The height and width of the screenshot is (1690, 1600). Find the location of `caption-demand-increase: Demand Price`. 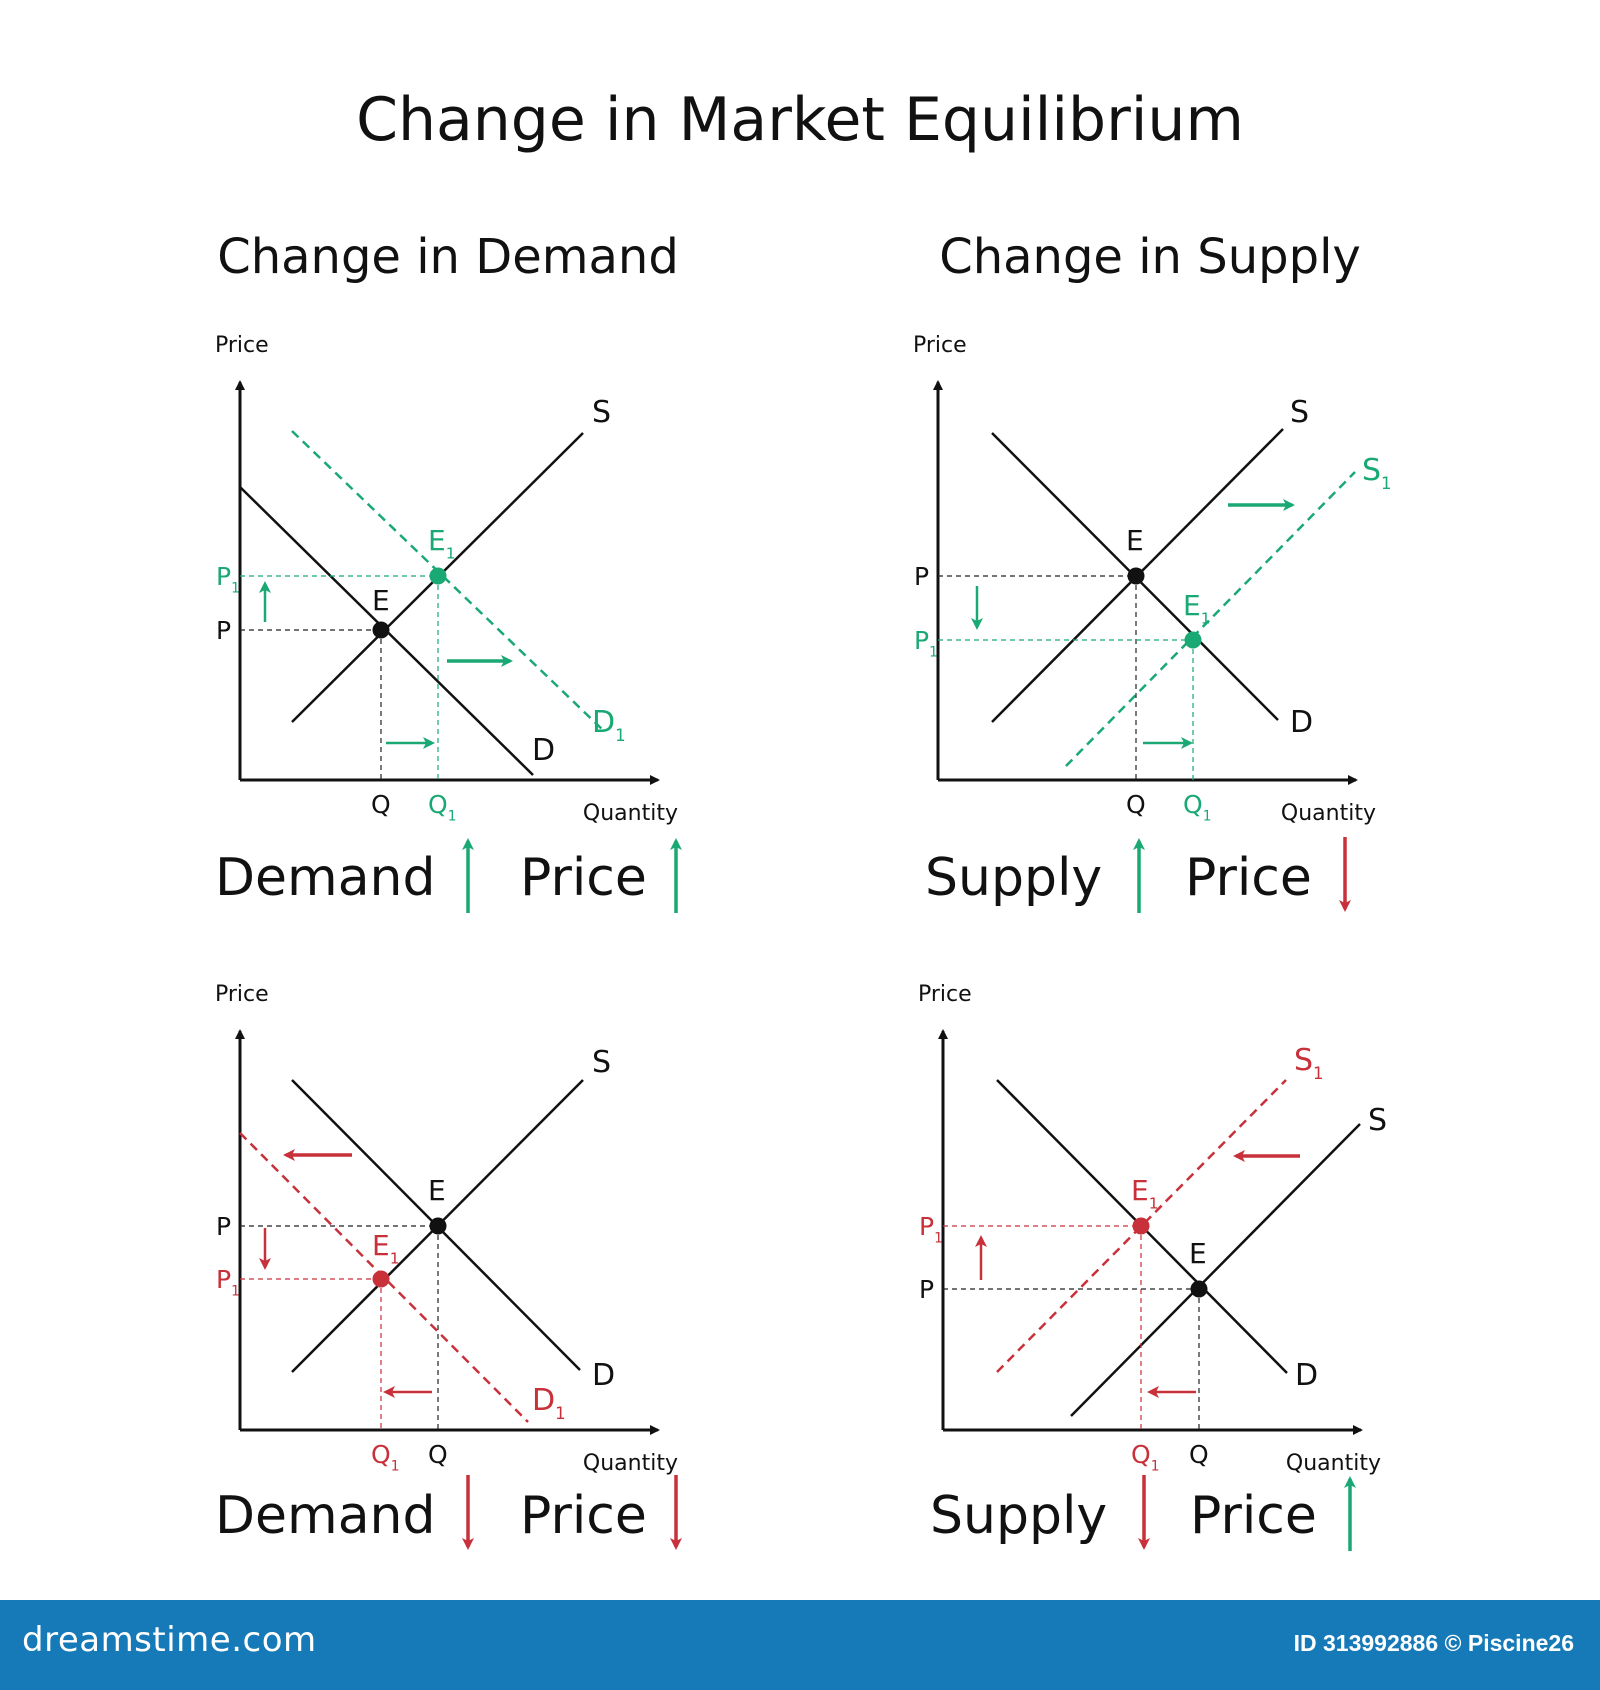

caption-demand-increase: Demand Price is located at coordinates (448, 875).